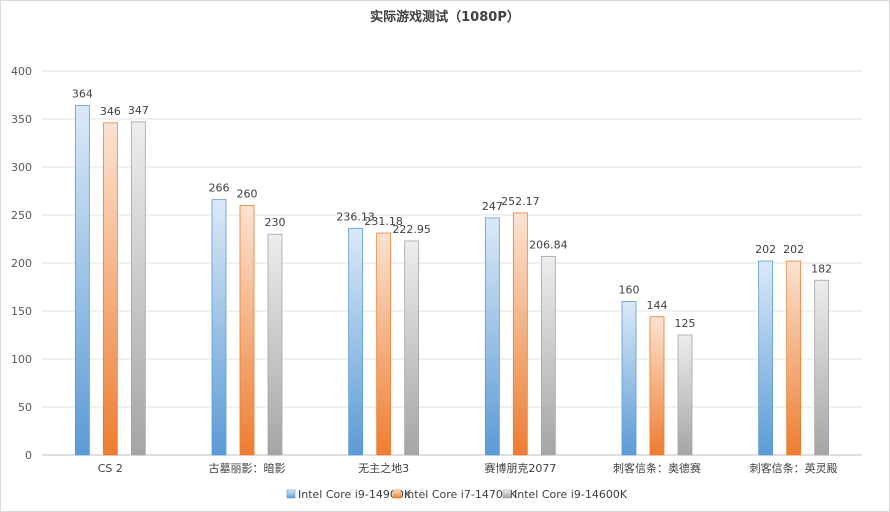  Describe the element at coordinates (461, 494) in the screenshot. I see `legend-label: Intel Core i7-14700K` at that location.